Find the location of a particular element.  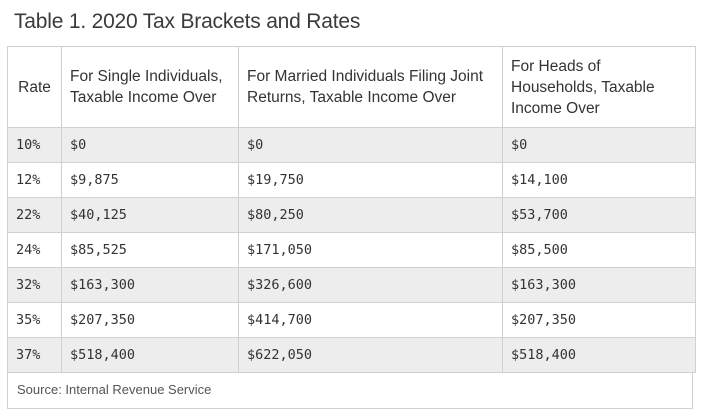

rate-cell: 32% is located at coordinates (34, 285).